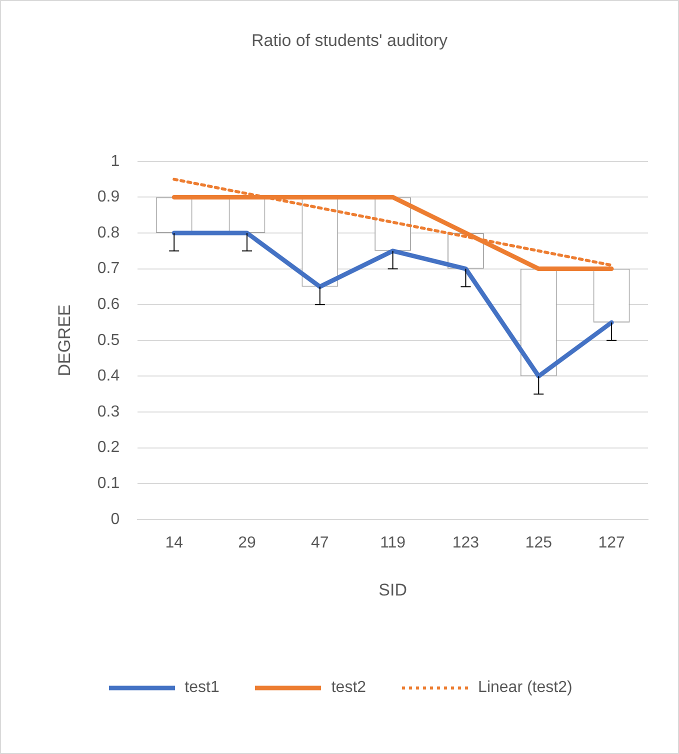 This screenshot has width=679, height=754. What do you see at coordinates (108, 340) in the screenshot?
I see `y-tick-label: 0.5` at bounding box center [108, 340].